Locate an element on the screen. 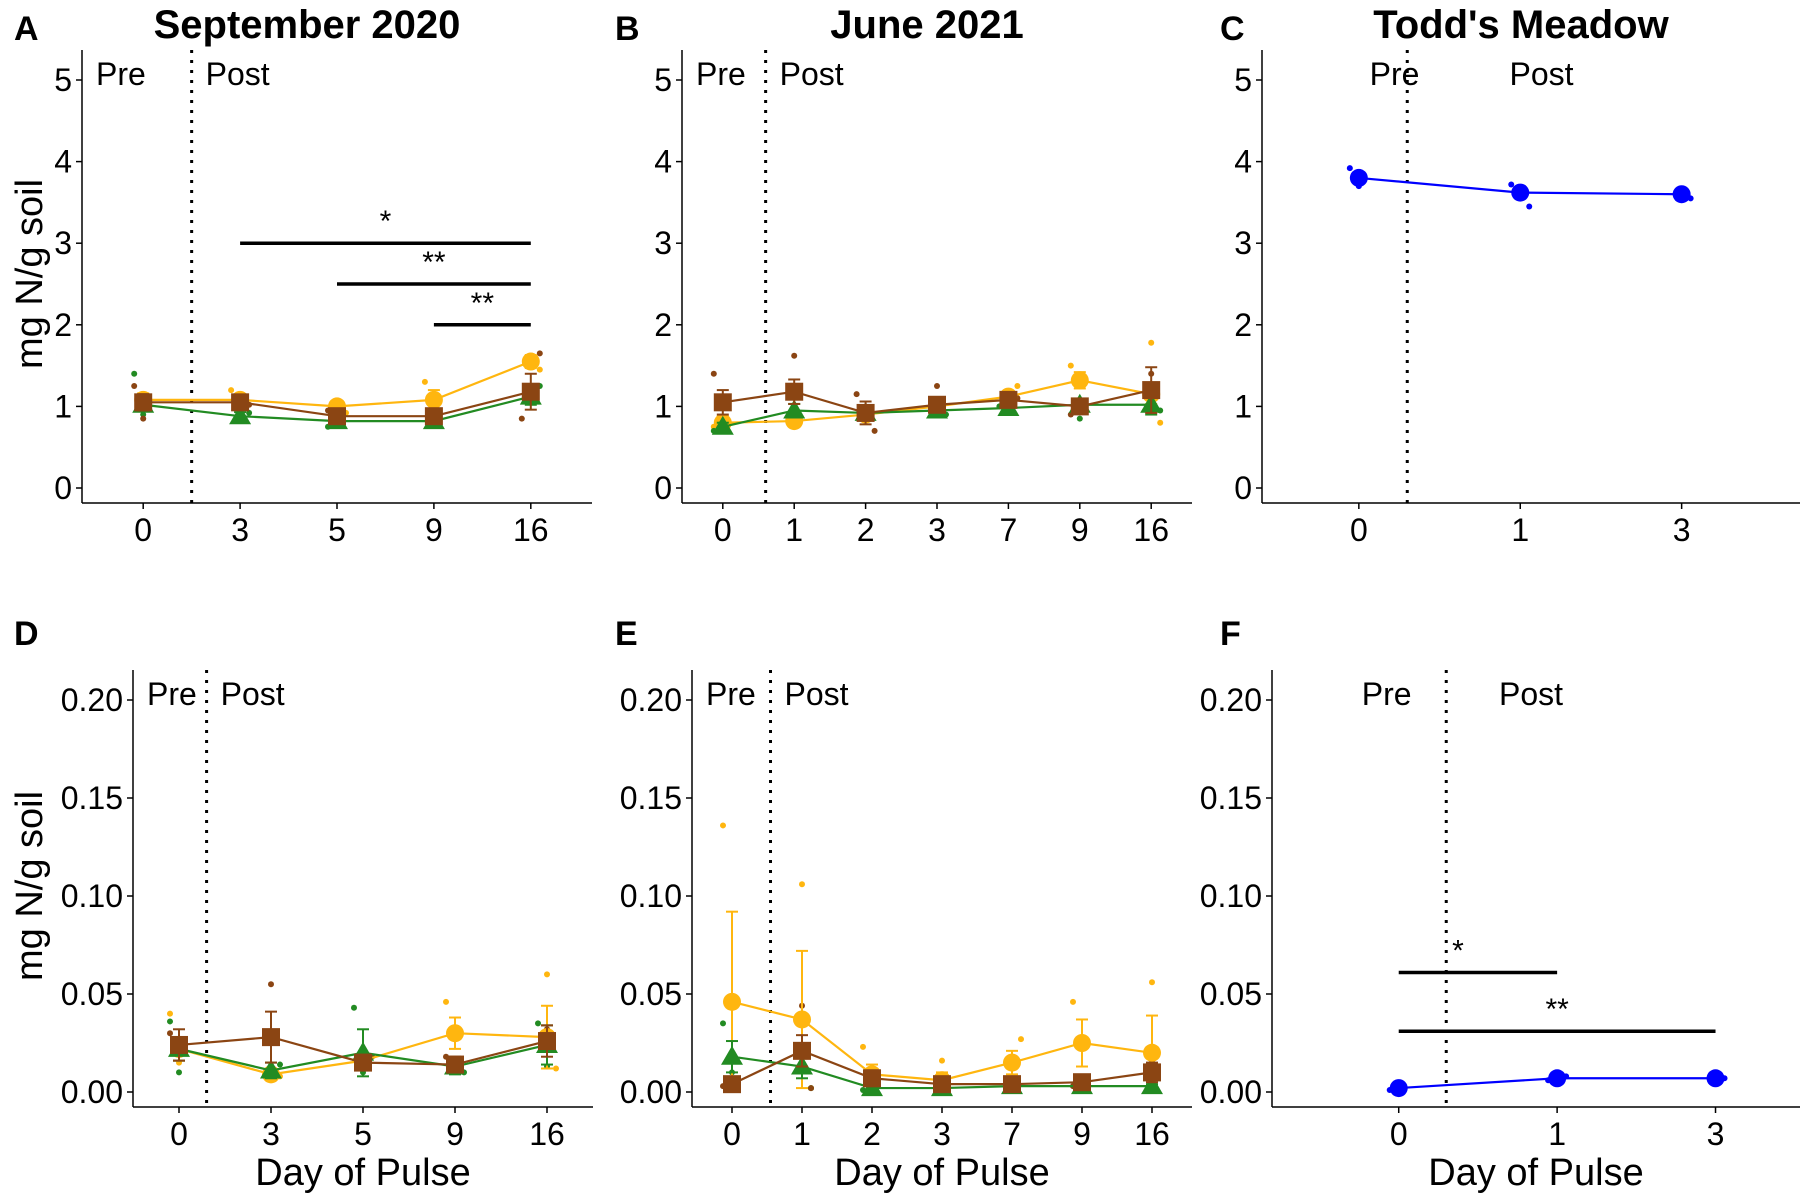  panel-b: B June 2021 0 1 2 3 4 5 0 1 2 3 7 9 16 Pre Post is located at coordinates (903, 275).